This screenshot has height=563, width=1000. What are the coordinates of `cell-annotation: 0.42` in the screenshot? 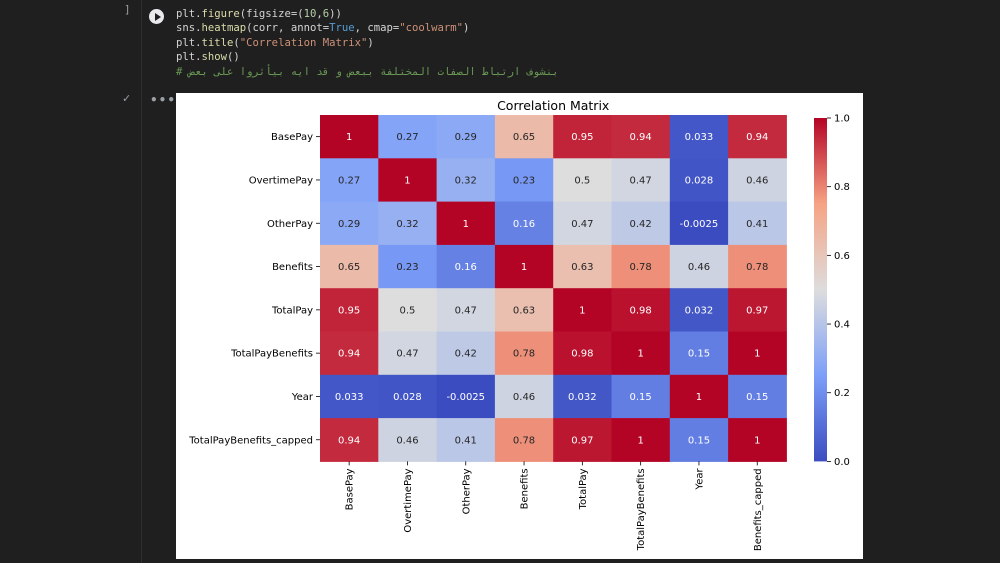 It's located at (466, 354).